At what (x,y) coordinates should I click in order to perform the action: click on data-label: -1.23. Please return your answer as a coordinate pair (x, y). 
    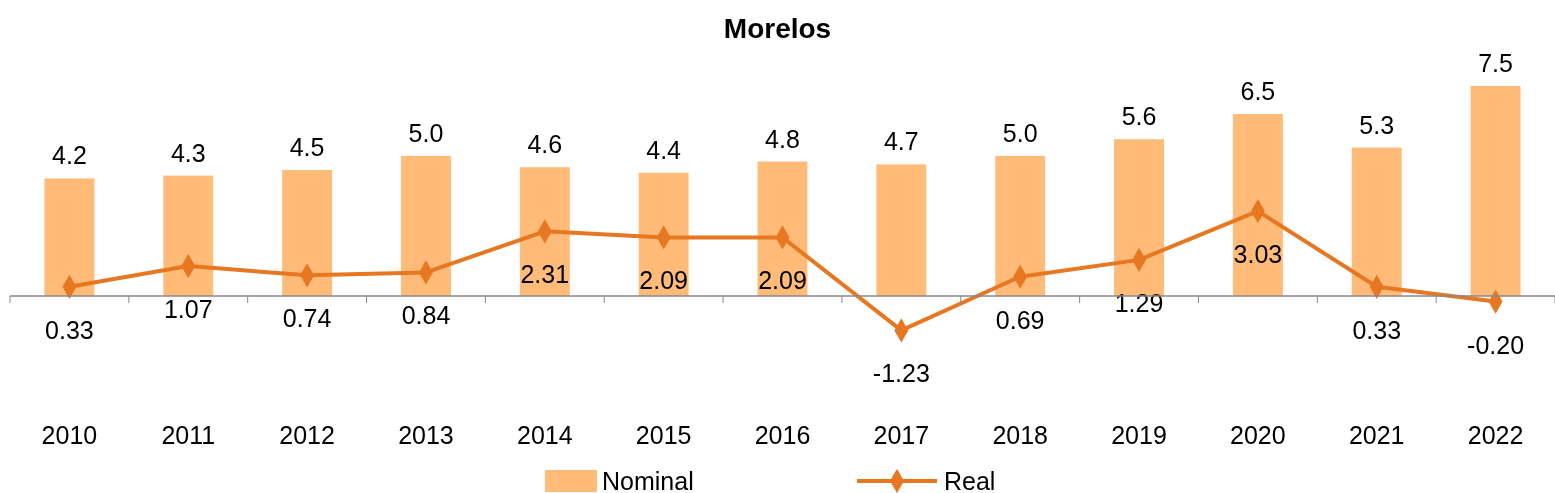
    Looking at the image, I should click on (901, 373).